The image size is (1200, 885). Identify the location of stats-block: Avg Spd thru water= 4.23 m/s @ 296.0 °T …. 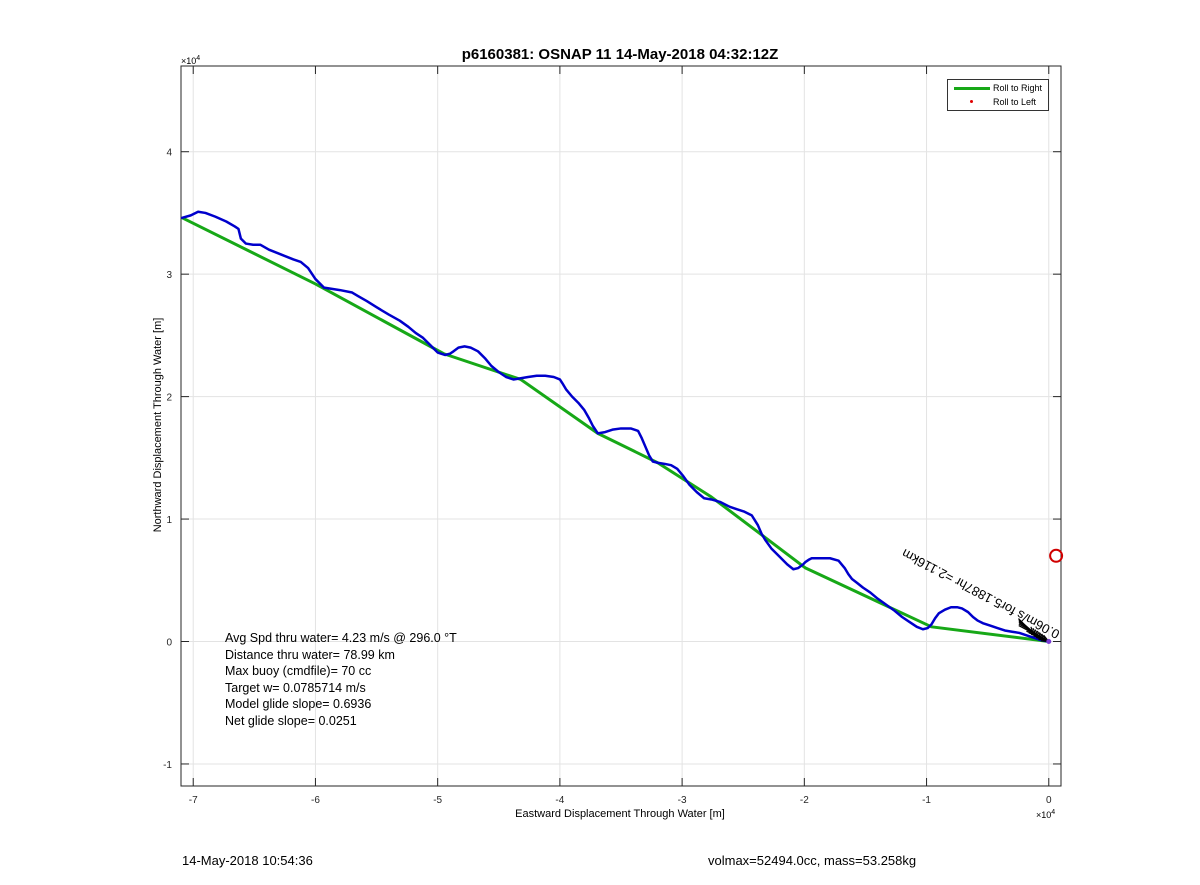
(341, 680).